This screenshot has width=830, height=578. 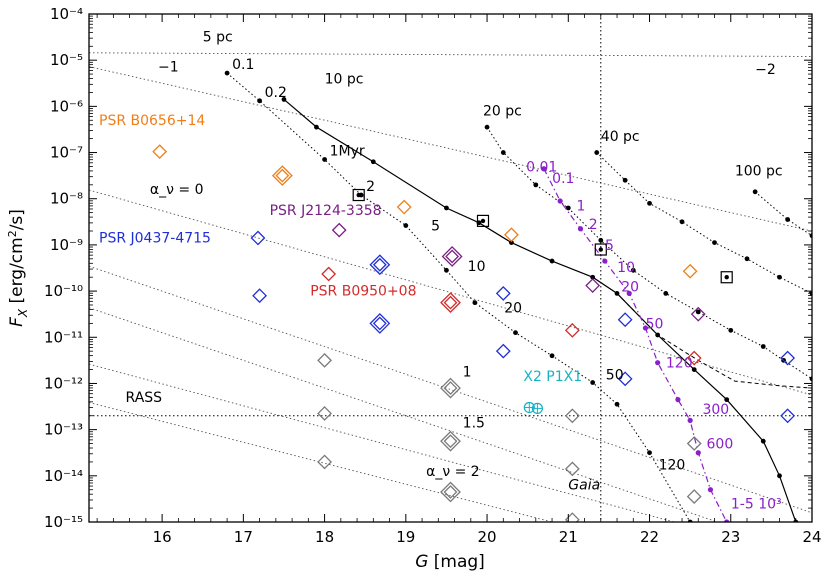 I want to click on y-tick-label: 10⁻¹³, so click(x=63, y=430).